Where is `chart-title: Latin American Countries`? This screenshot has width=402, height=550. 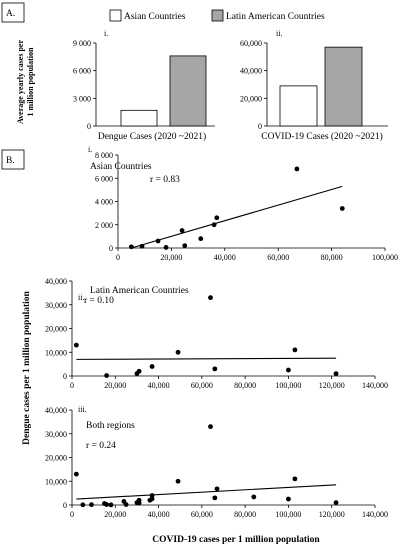 chart-title: Latin American Countries is located at coordinates (139, 291).